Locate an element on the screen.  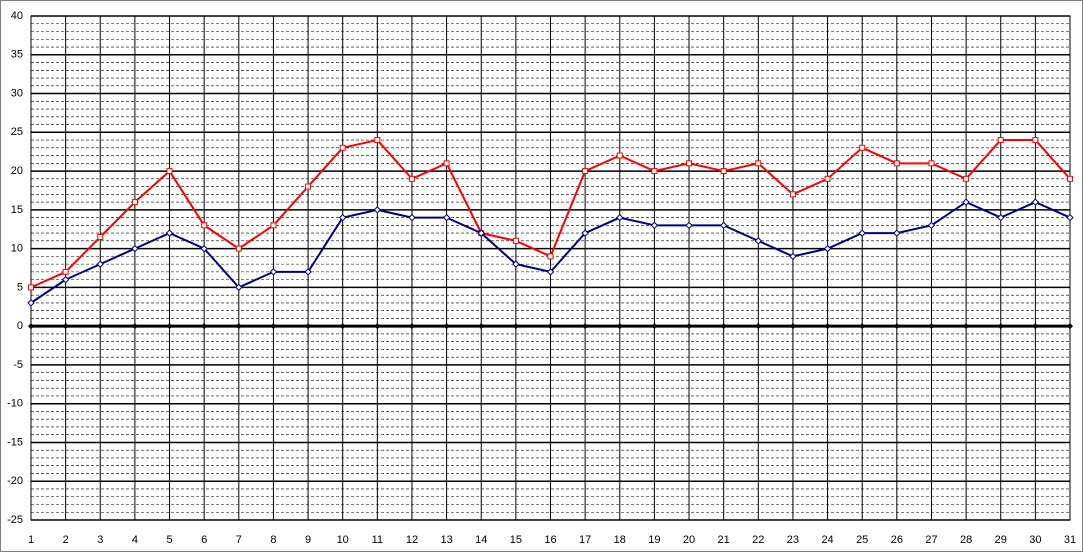
x-tick-label: 28 is located at coordinates (966, 540).